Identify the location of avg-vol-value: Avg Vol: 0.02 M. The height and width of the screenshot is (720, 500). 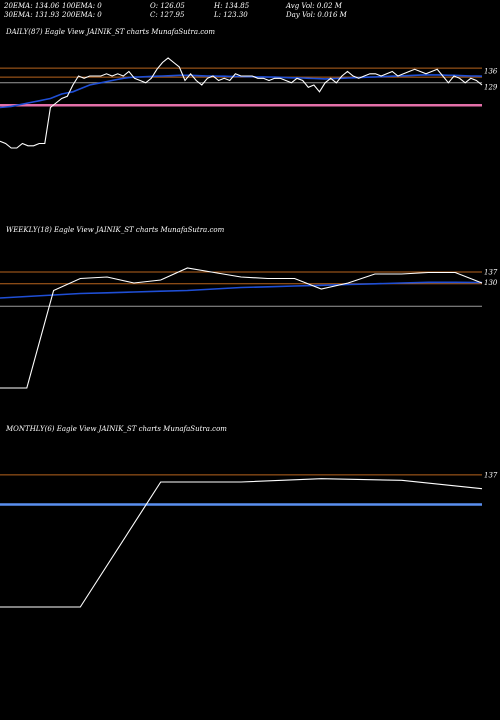
(314, 6).